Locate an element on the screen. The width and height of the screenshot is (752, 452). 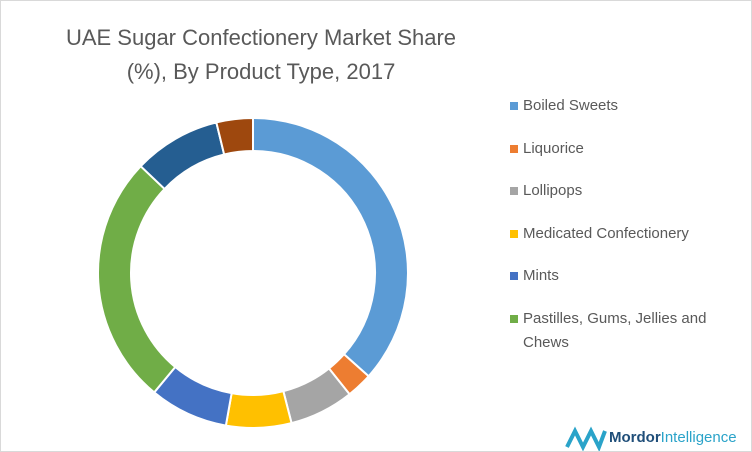
logo-text: Intelligence is located at coordinates (698, 437).